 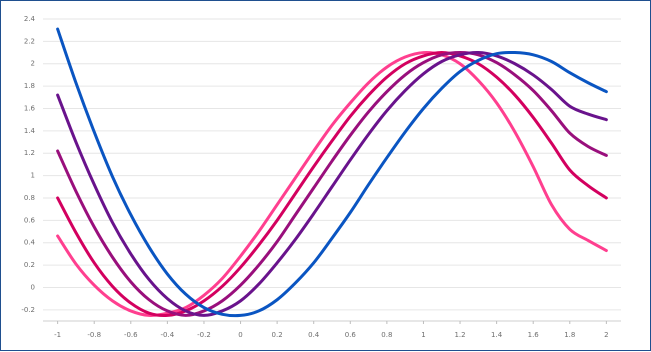 What do you see at coordinates (459, 335) in the screenshot?
I see `x-tick-label: 1.2` at bounding box center [459, 335].